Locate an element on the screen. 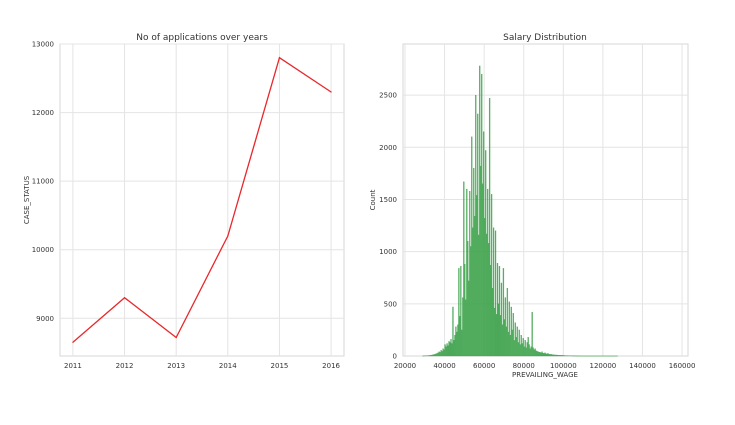 This screenshot has height=425, width=735. c2-x-tick-40000: 40000 is located at coordinates (444, 366).